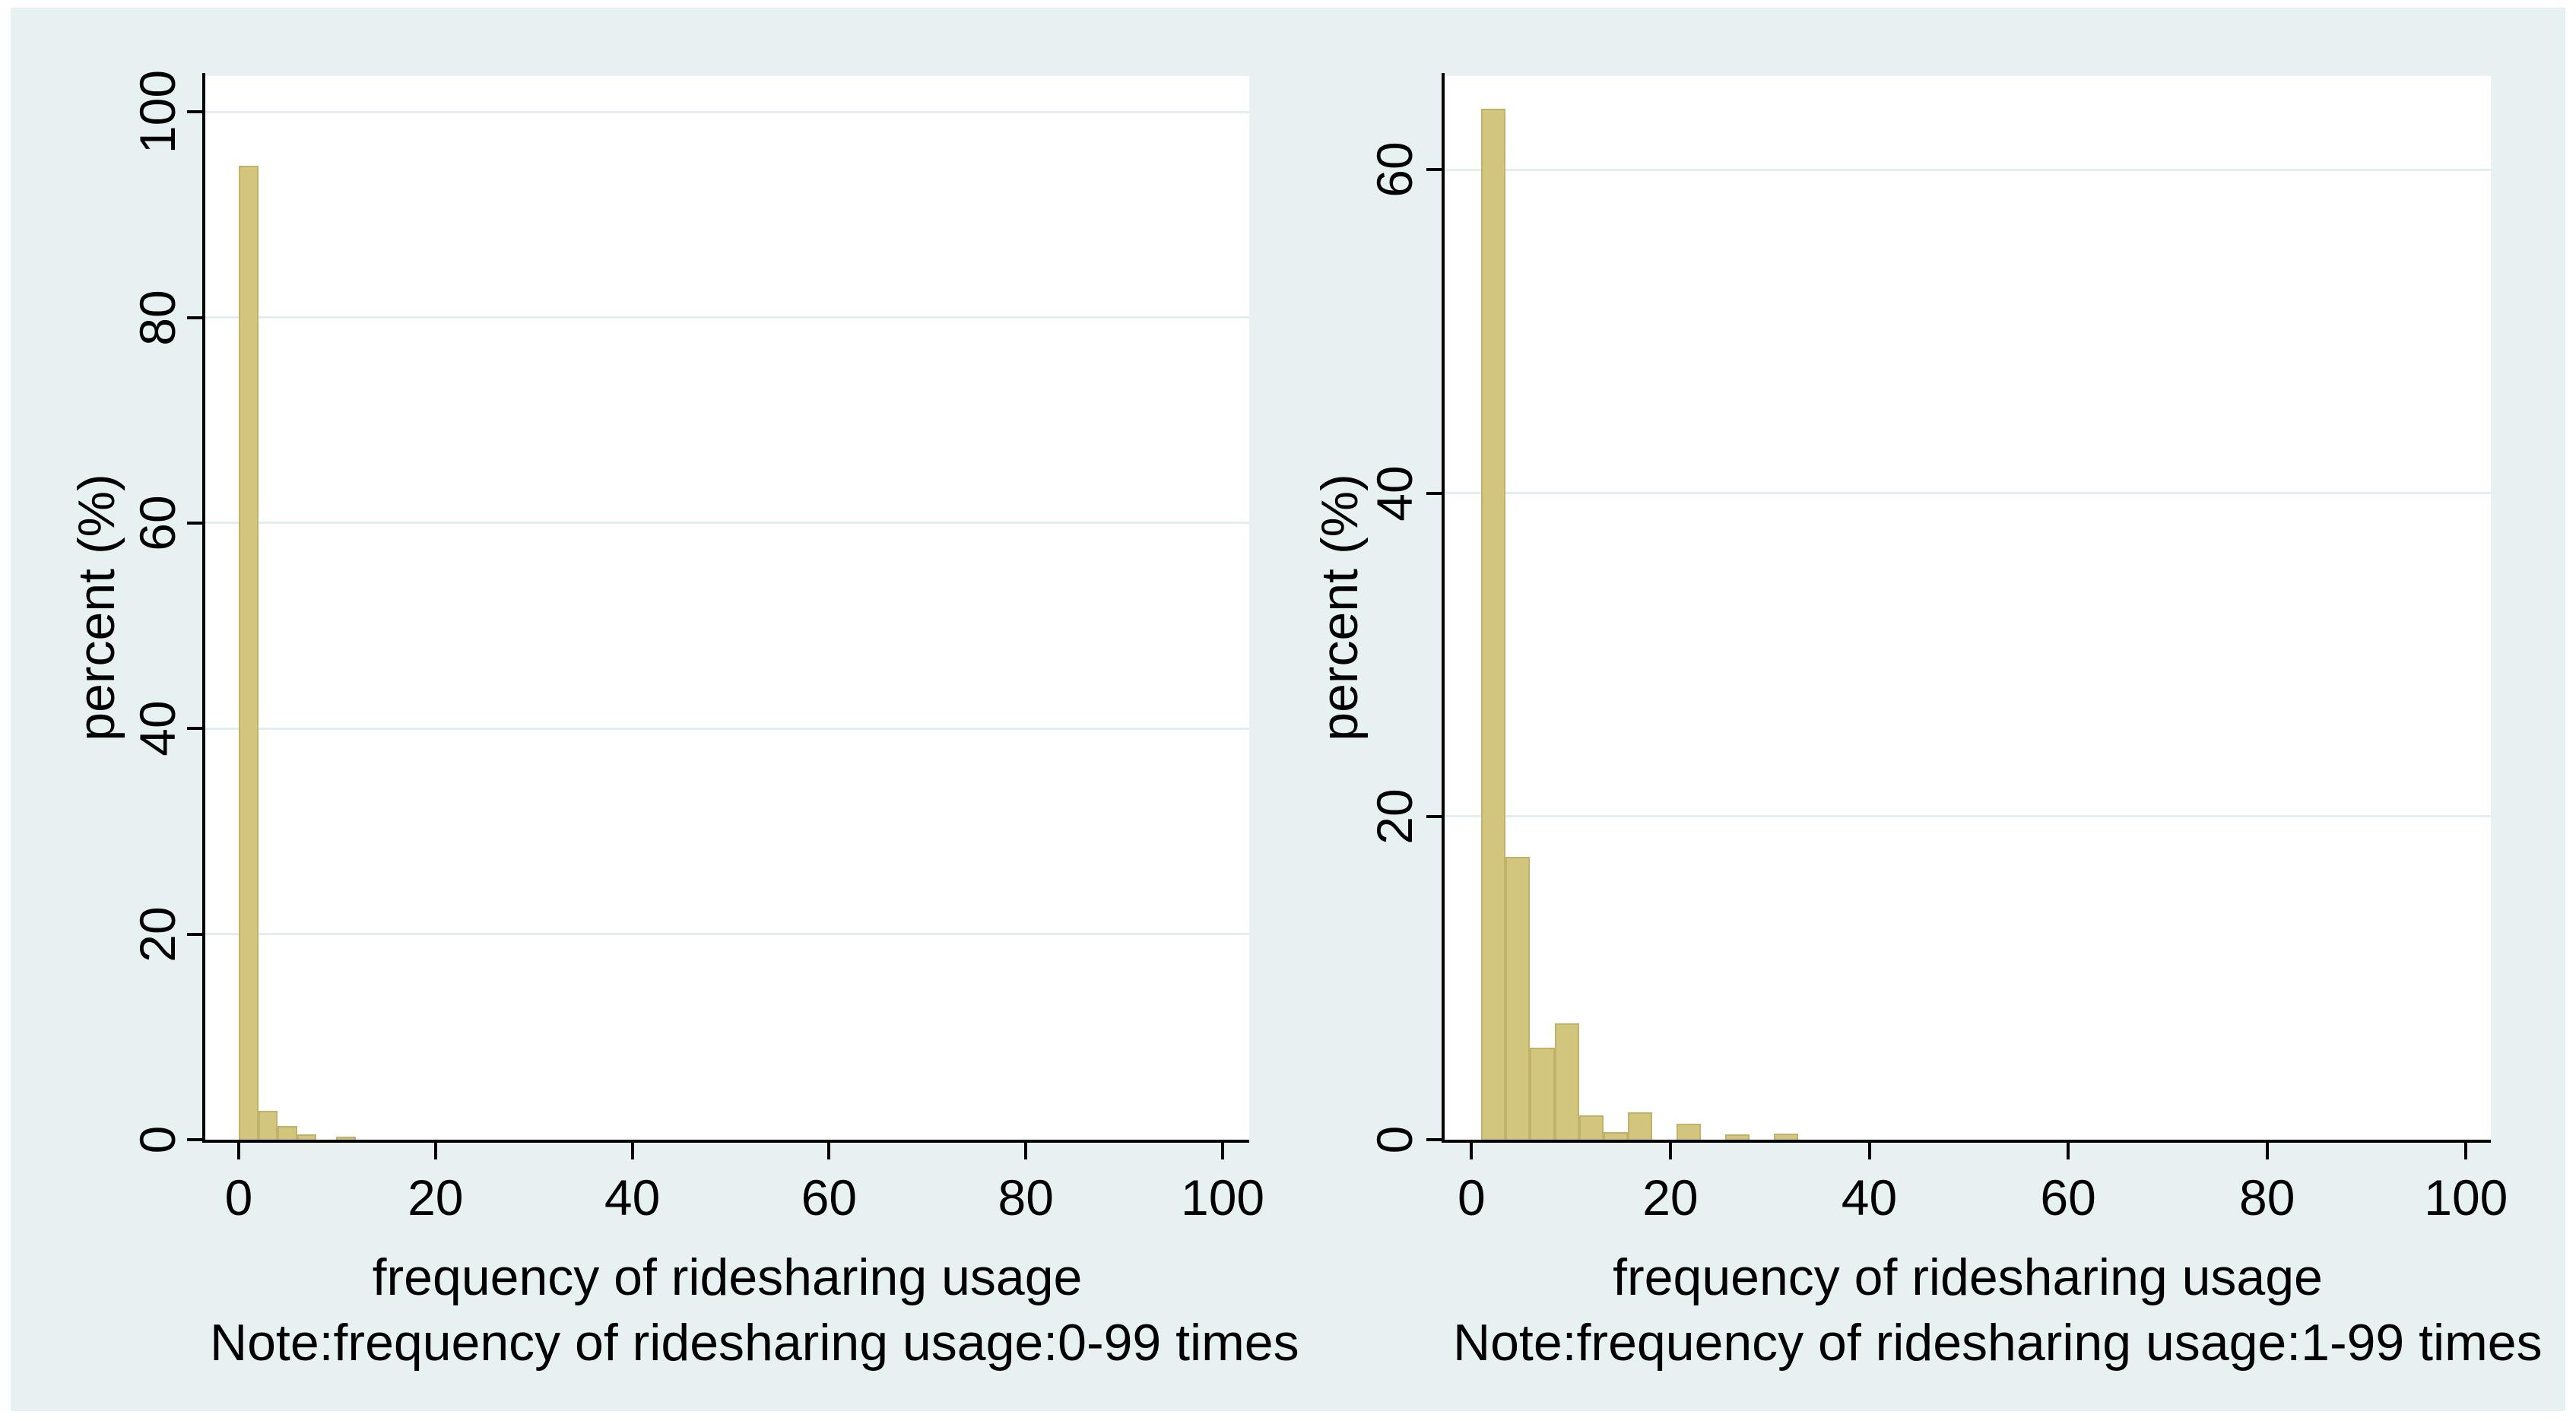 The height and width of the screenshot is (1421, 2576). I want to click on y-axis-title-left: percent (%), so click(97, 607).